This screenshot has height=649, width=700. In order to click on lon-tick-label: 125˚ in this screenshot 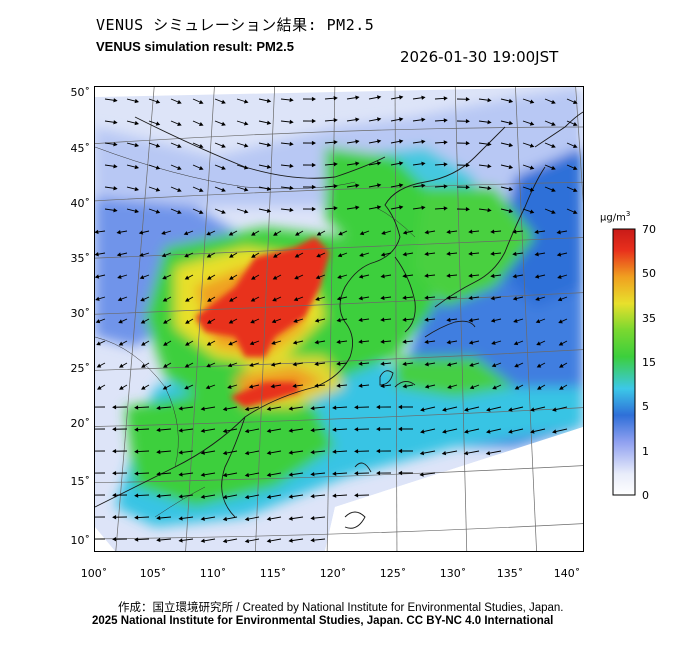, I will do `click(393, 573)`.